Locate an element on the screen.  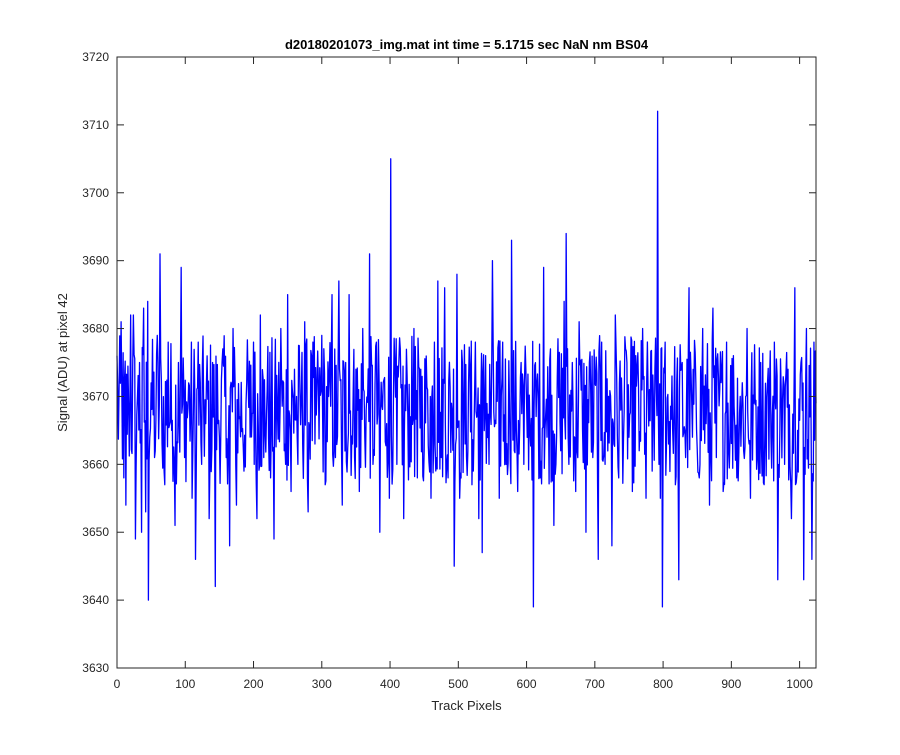
x-tick-label: 500 is located at coordinates (458, 684).